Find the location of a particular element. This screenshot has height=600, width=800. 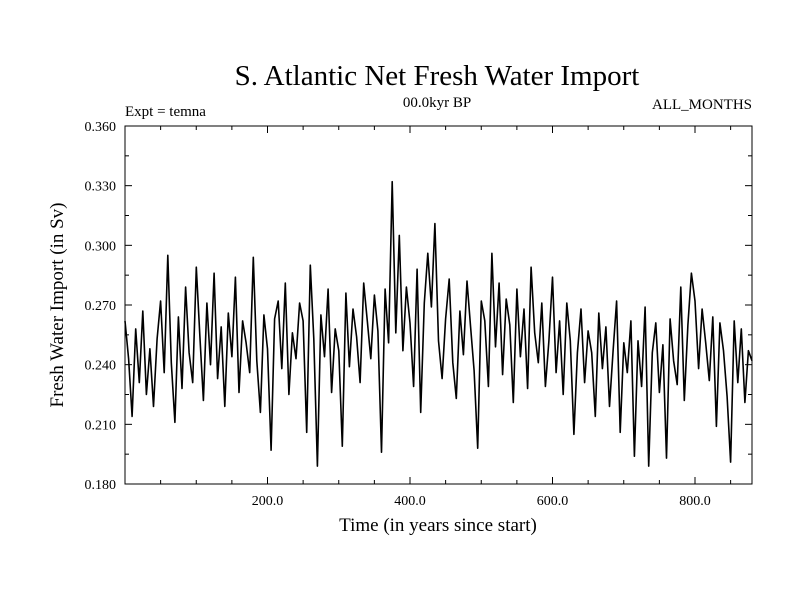

y-tick-label: 0.270 is located at coordinates (101, 306).